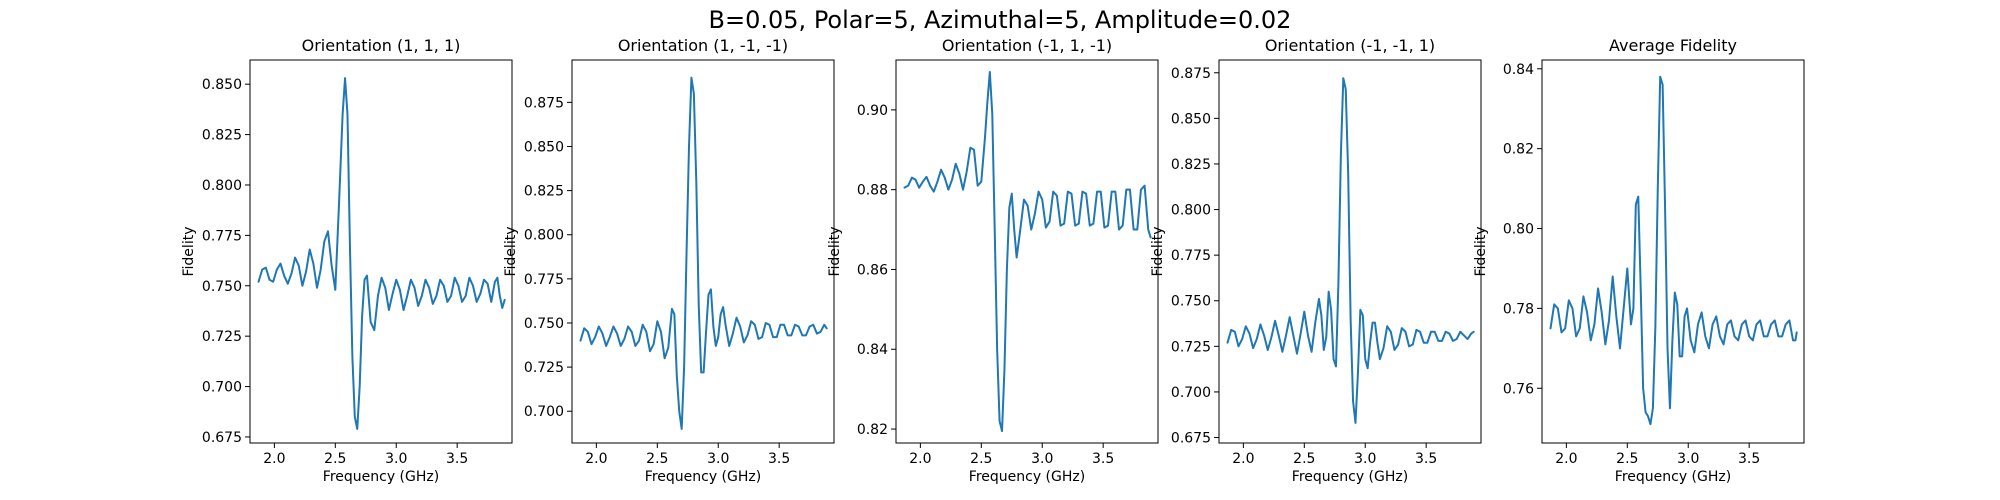 The width and height of the screenshot is (2000, 500). I want to click on subplot-title: Average Fidelity, so click(1673, 45).